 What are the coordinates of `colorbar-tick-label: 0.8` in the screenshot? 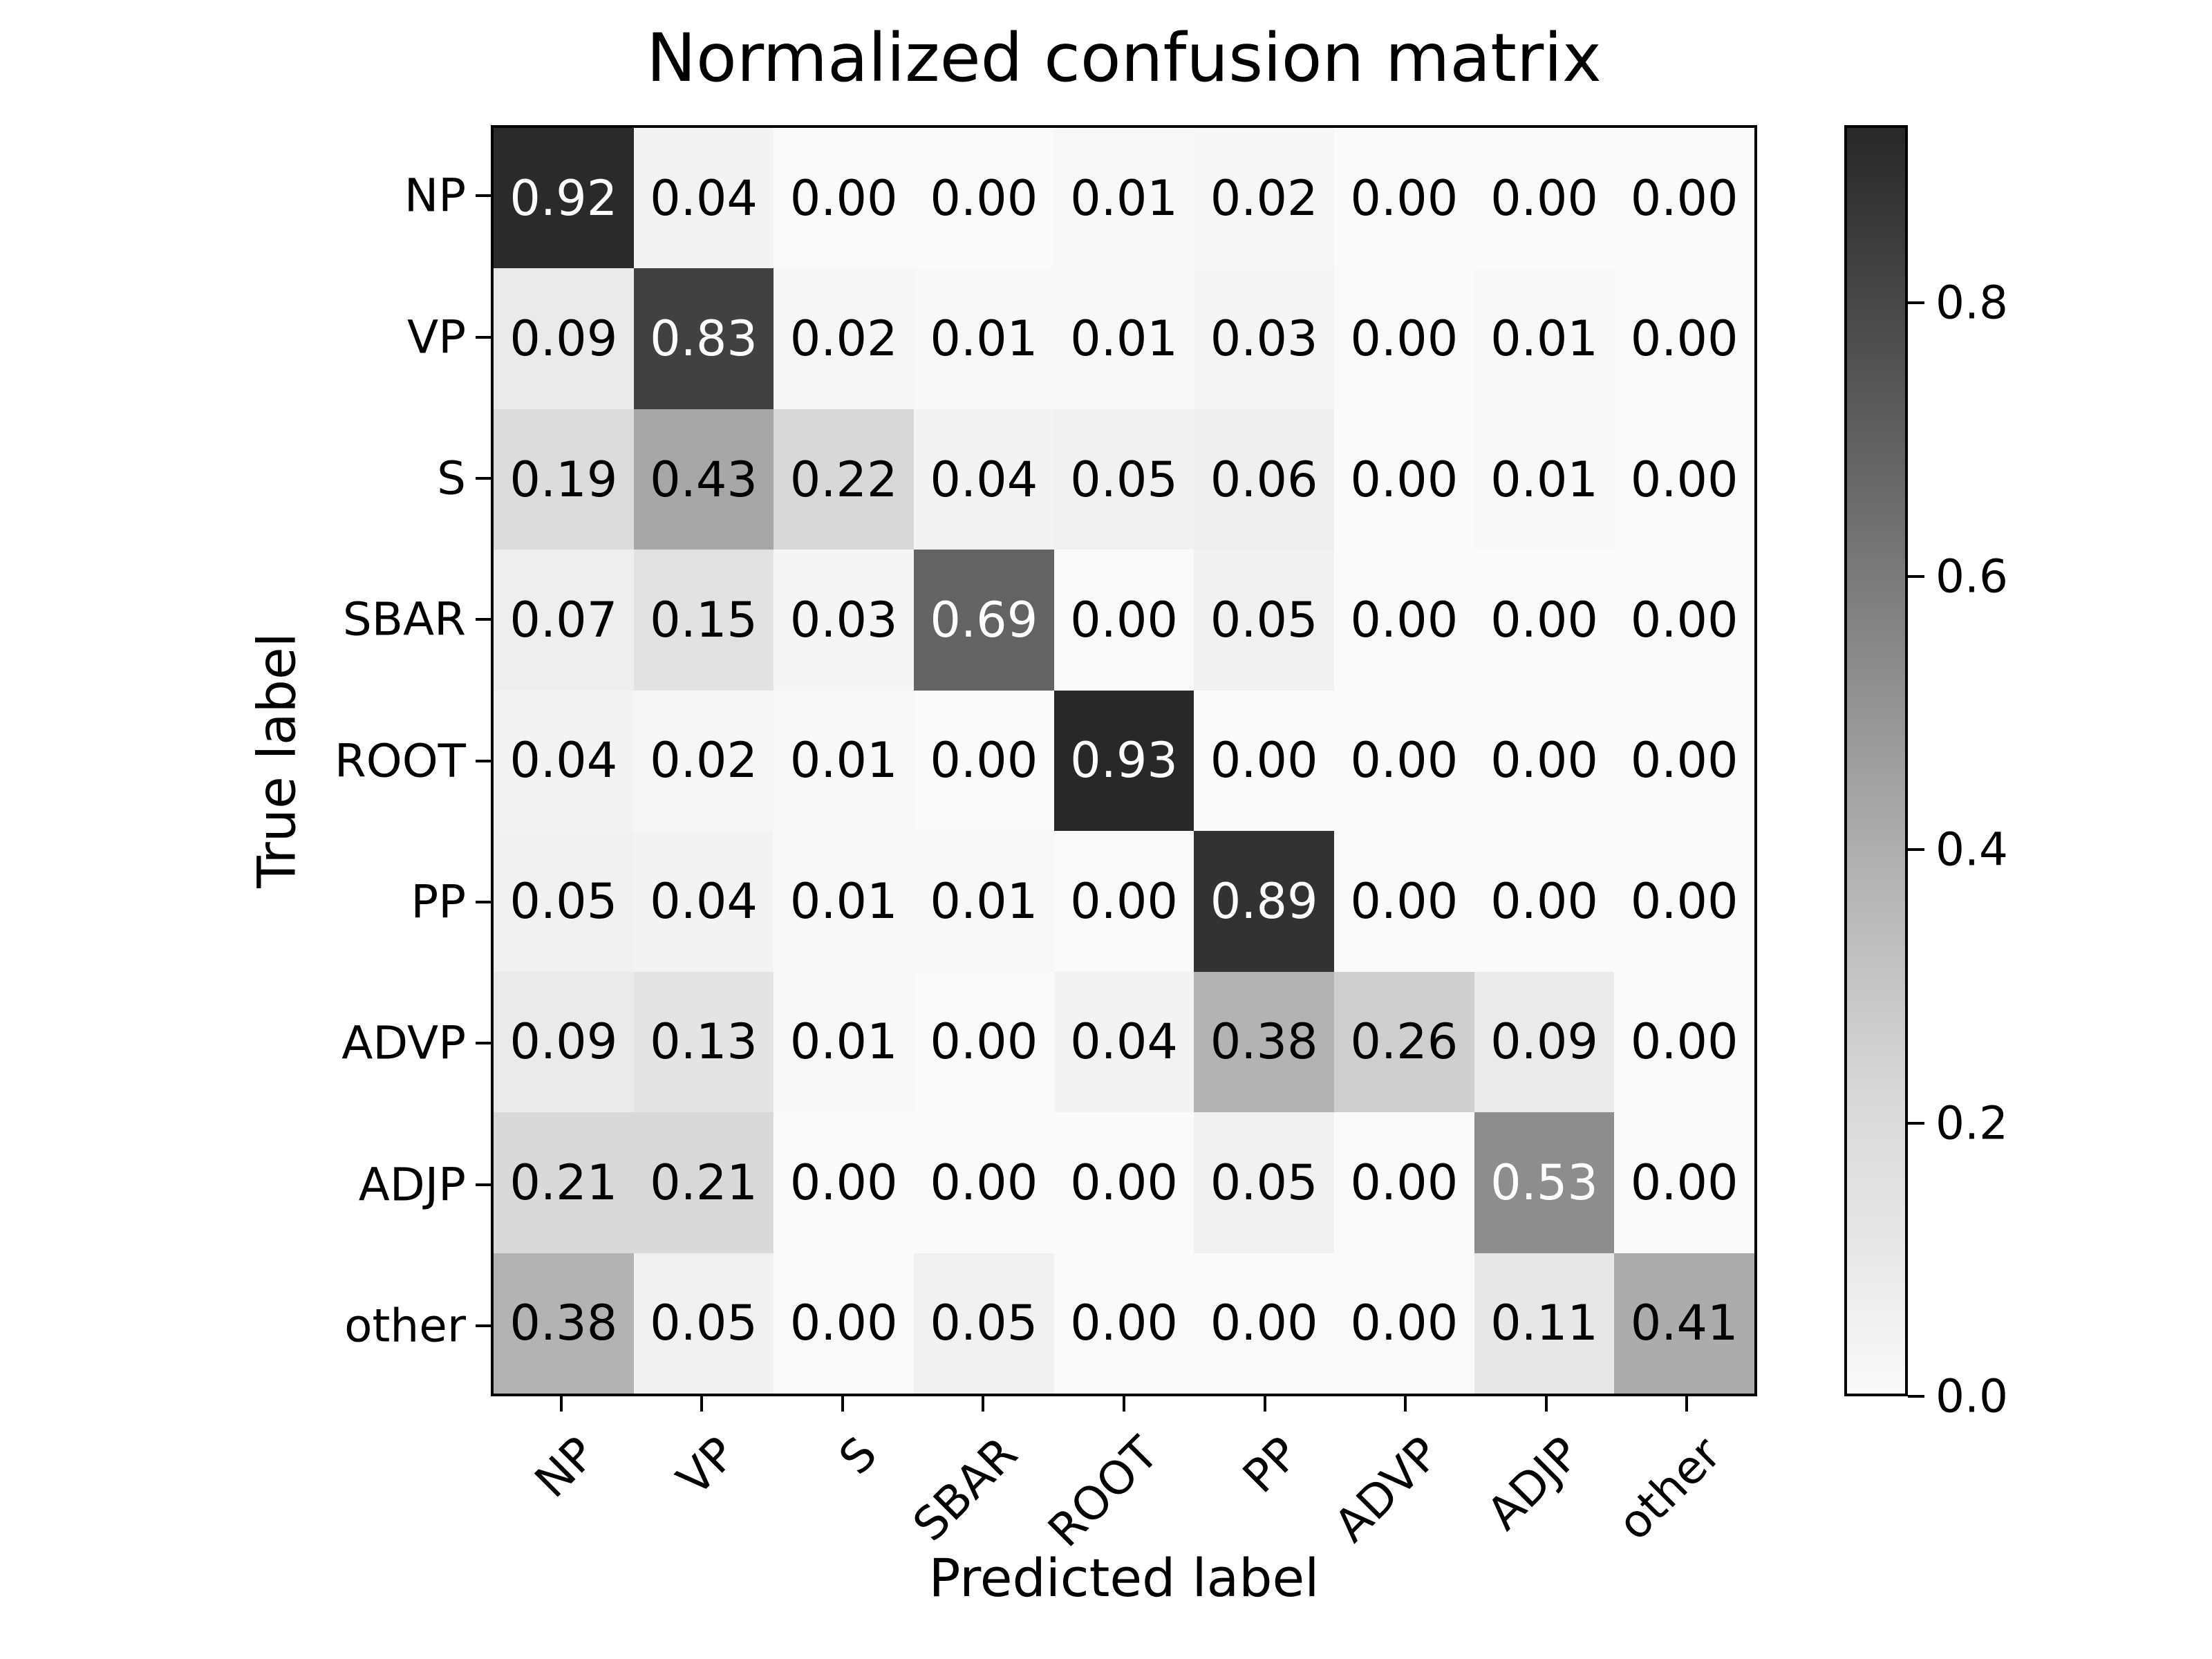 It's located at (1972, 303).